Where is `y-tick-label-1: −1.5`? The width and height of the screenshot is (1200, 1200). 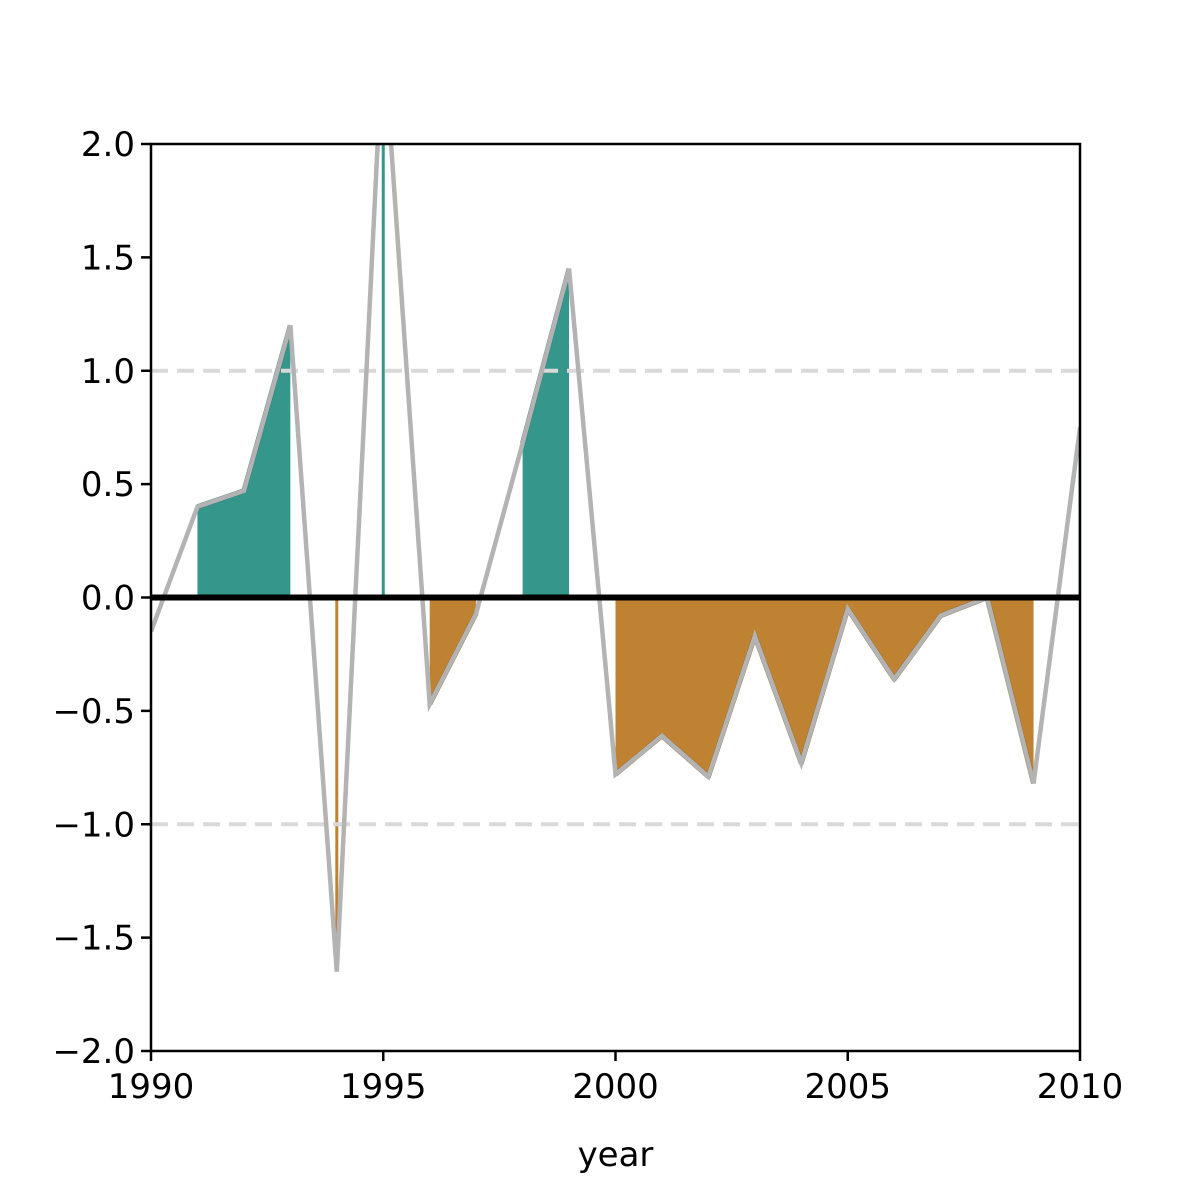 y-tick-label-1: −1.5 is located at coordinates (93, 939).